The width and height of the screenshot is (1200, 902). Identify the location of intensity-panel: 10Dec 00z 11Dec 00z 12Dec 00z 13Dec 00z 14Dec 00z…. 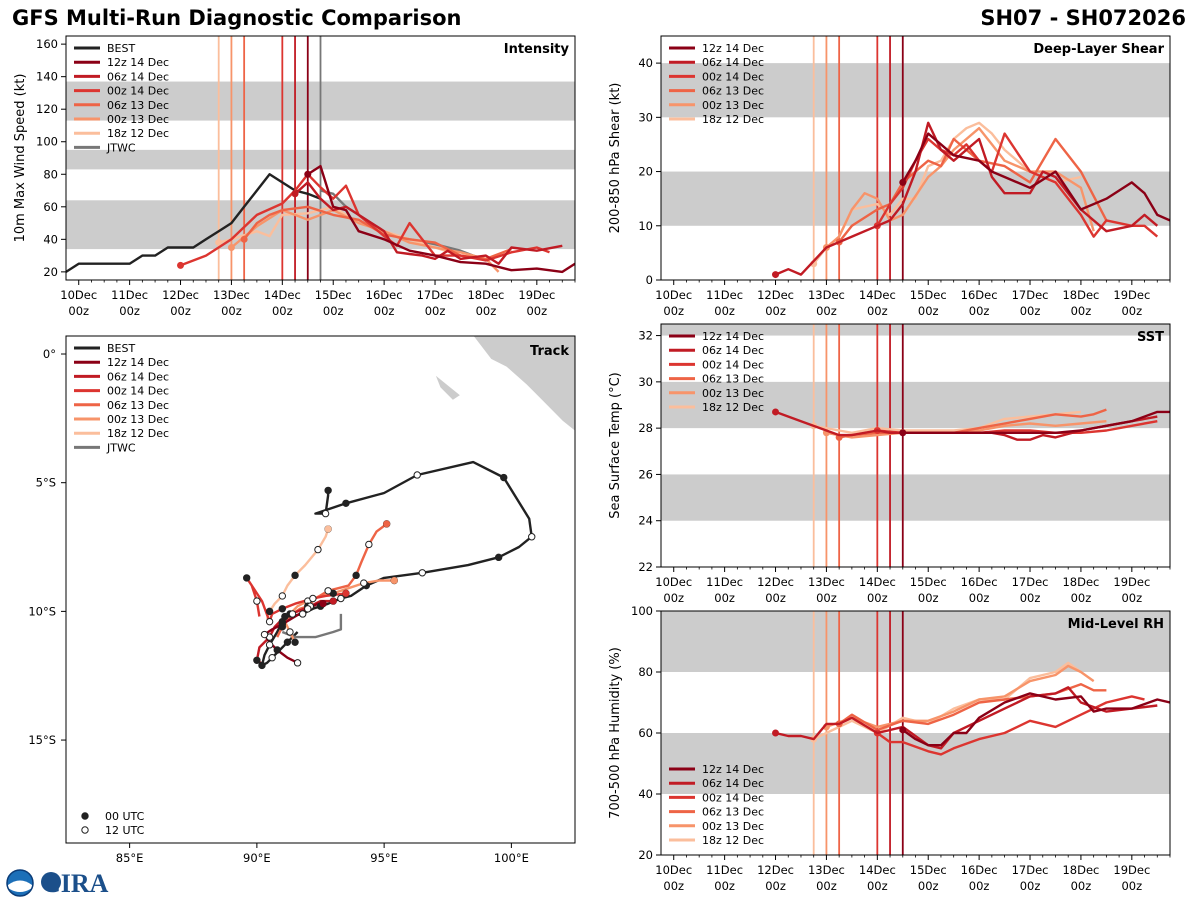
(294, 176).